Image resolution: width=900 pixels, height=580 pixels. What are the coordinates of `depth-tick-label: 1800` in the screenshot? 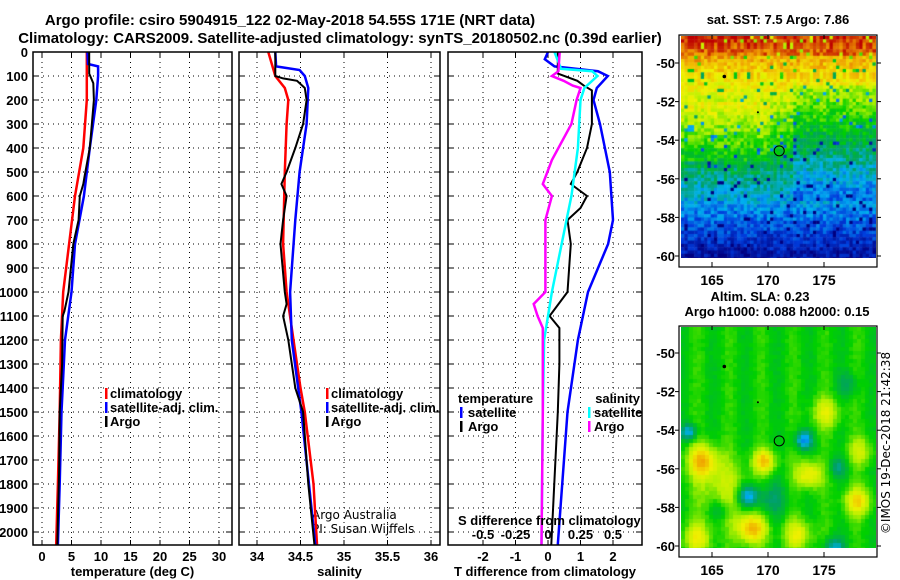 It's located at (14, 484).